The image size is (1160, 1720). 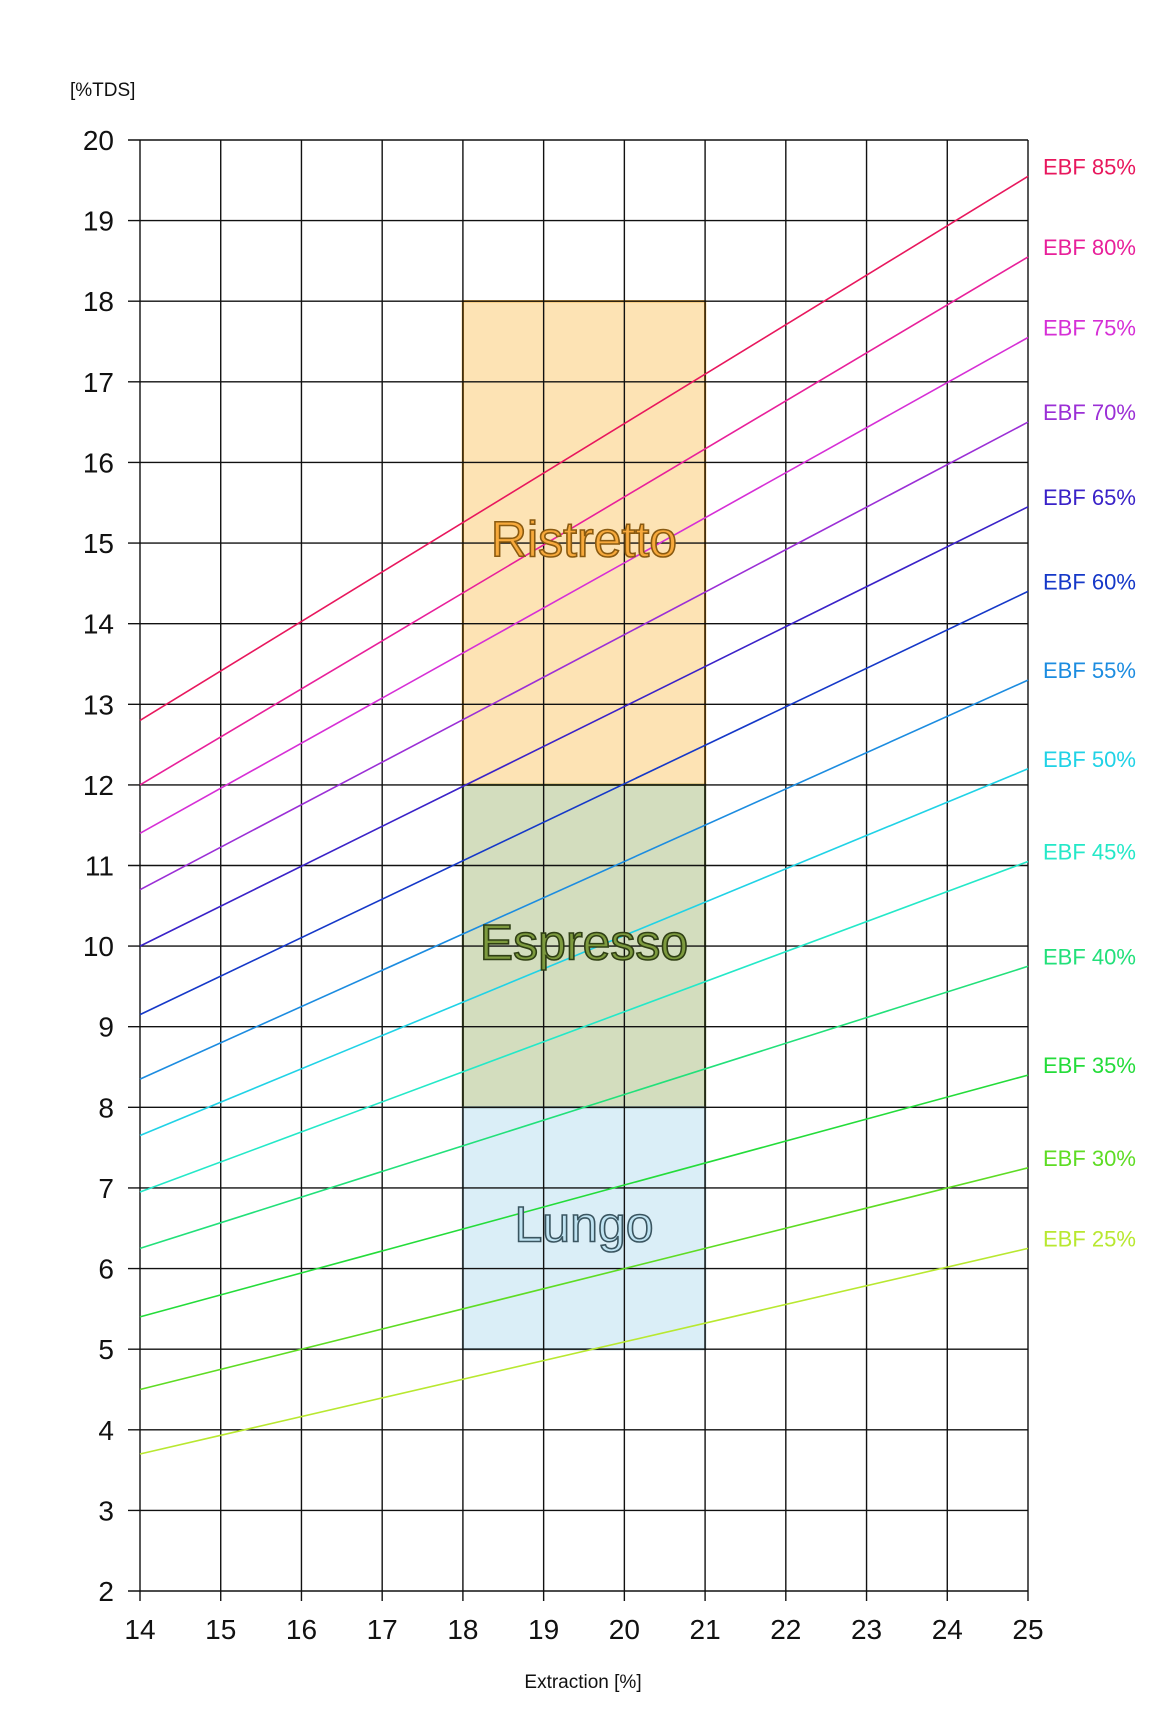 What do you see at coordinates (705, 1629) in the screenshot?
I see `x-tick-label: 21` at bounding box center [705, 1629].